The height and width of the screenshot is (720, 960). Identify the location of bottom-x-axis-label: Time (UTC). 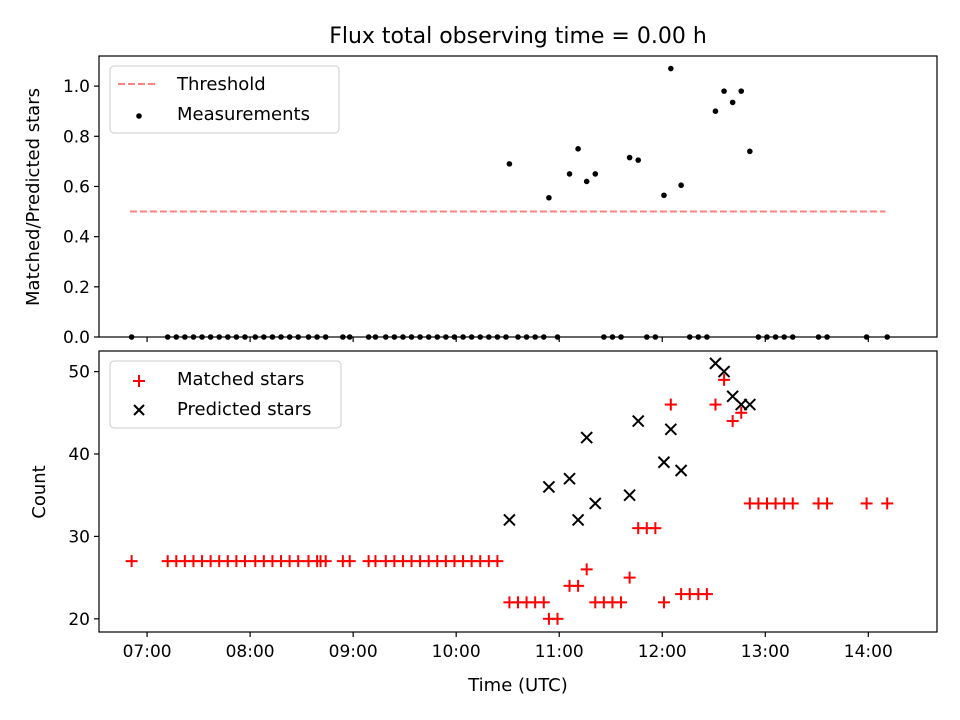
(517, 685).